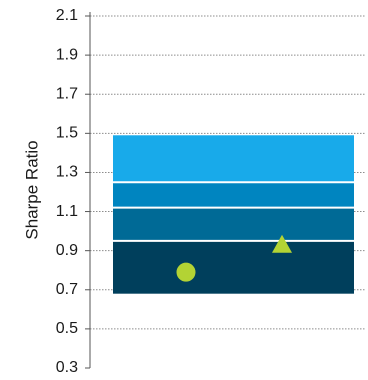 The height and width of the screenshot is (380, 368). I want to click on y-tick-label: 1.3, so click(67, 172).